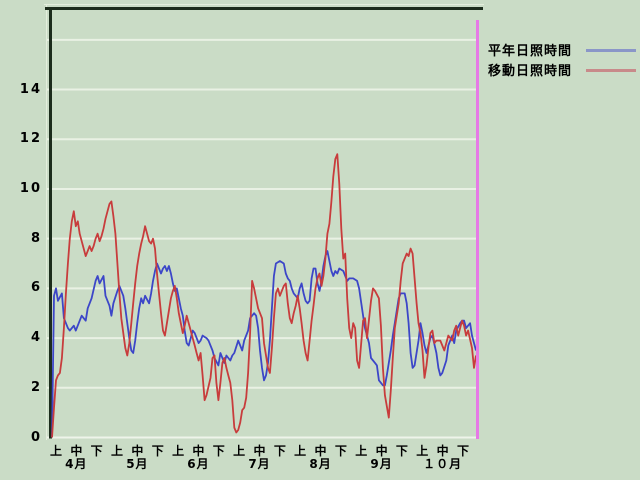 Image resolution: width=640 pixels, height=480 pixels. Describe the element at coordinates (611, 70) in the screenshot. I see `legend-line-red-swatch` at that location.